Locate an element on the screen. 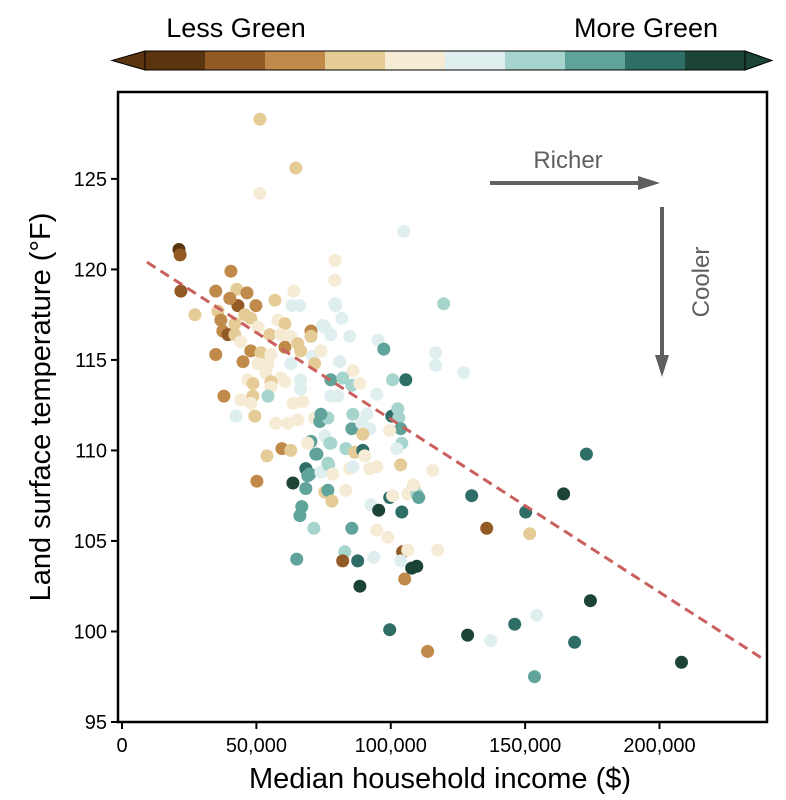  x-axis: 0 50,000 100,000 150,000 200,000 is located at coordinates (406, 739).